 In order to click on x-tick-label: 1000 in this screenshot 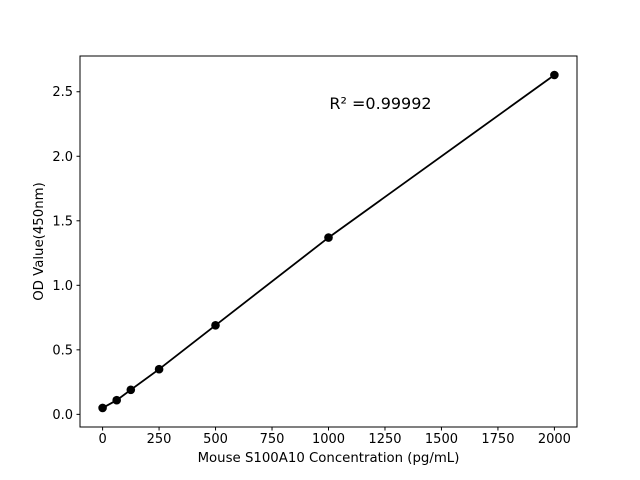, I will do `click(328, 439)`.